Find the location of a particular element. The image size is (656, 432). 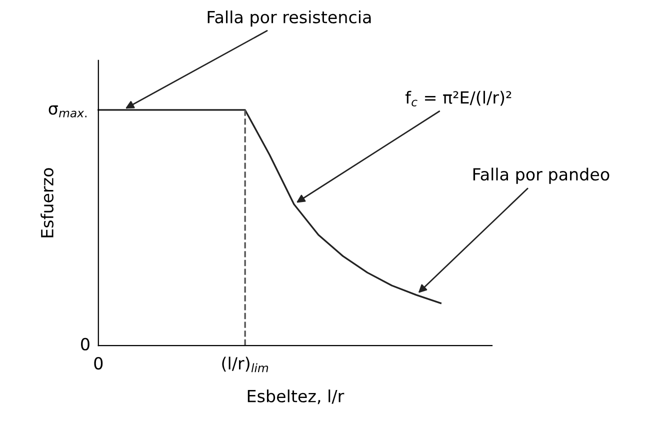

y-axis-title: Esfuerzo is located at coordinates (47, 203).